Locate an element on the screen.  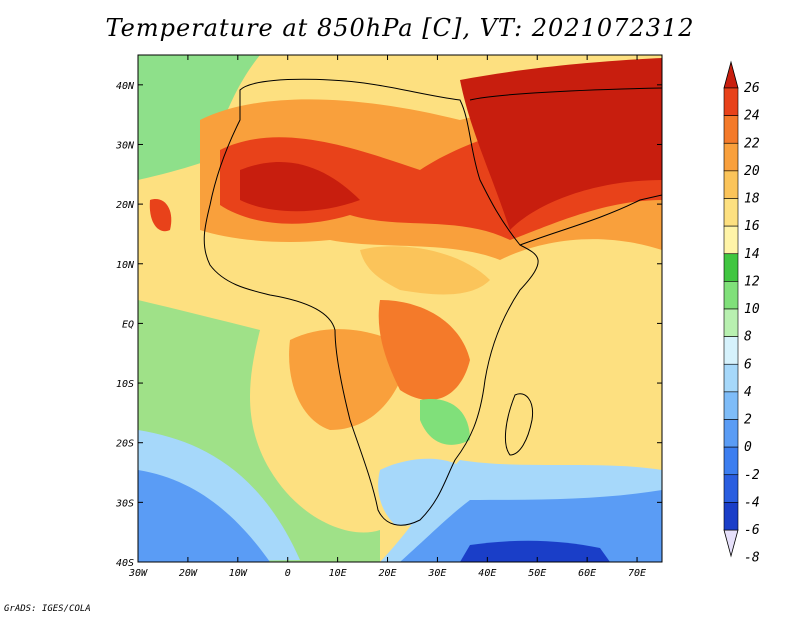
field-sudan-warm is located at coordinates (425, 270).